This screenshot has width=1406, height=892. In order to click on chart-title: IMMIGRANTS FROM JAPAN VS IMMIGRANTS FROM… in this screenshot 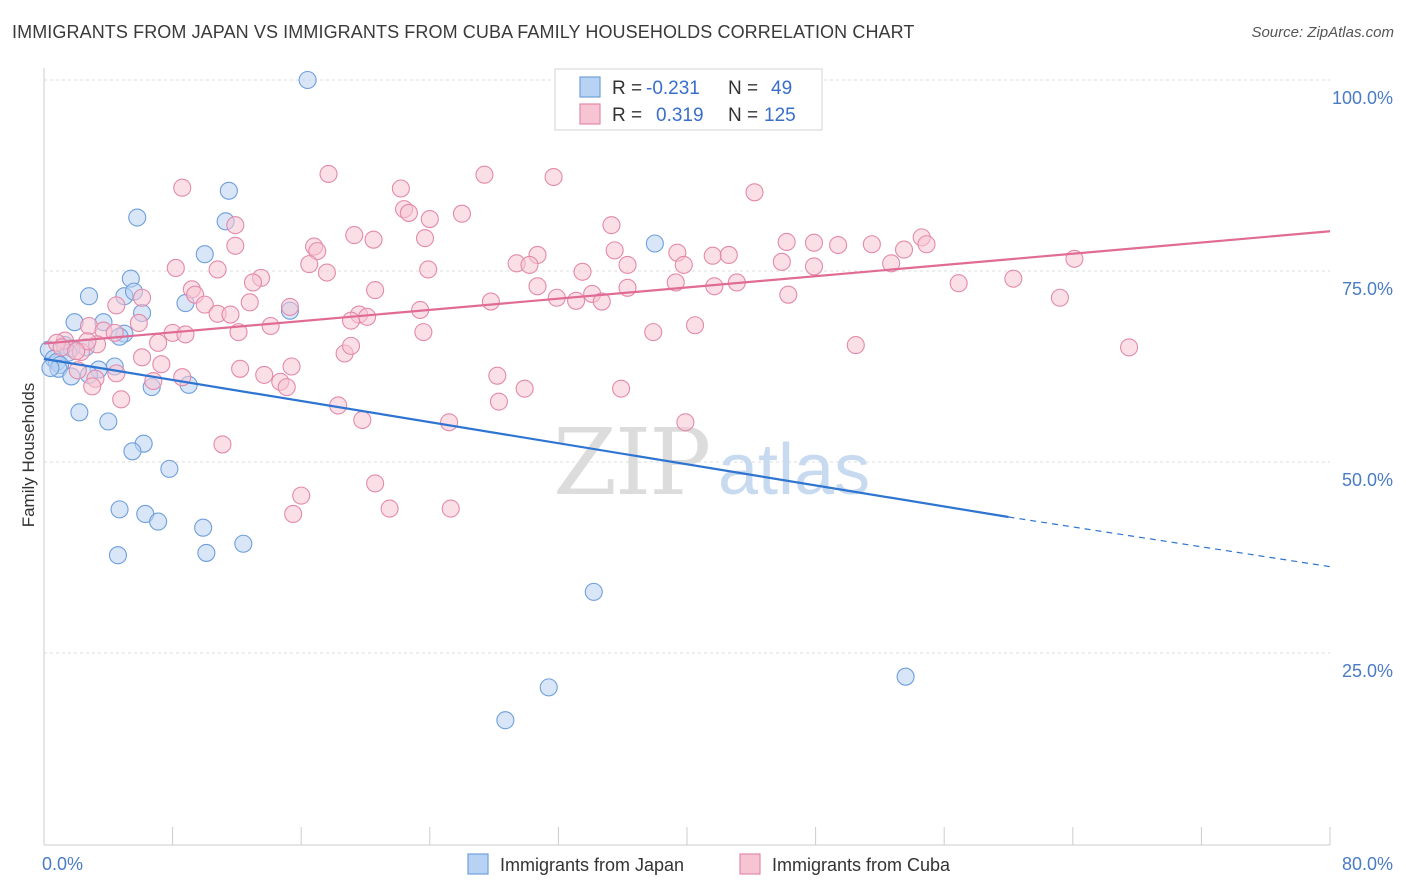, I will do `click(463, 32)`.